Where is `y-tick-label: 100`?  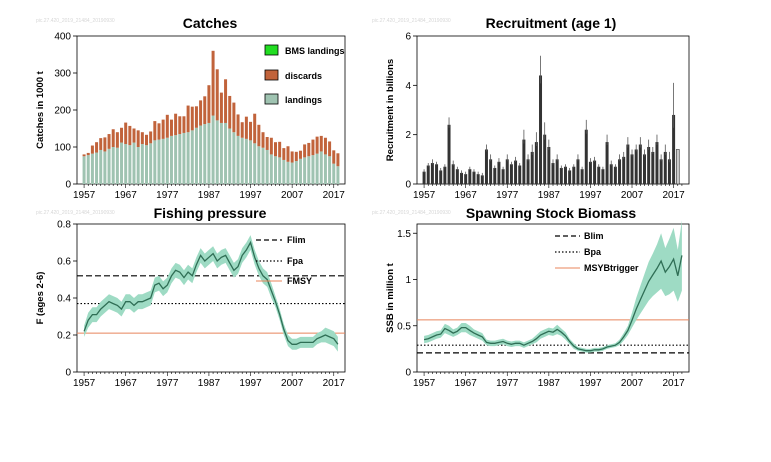
y-tick-label: 100 is located at coordinates (62, 148).